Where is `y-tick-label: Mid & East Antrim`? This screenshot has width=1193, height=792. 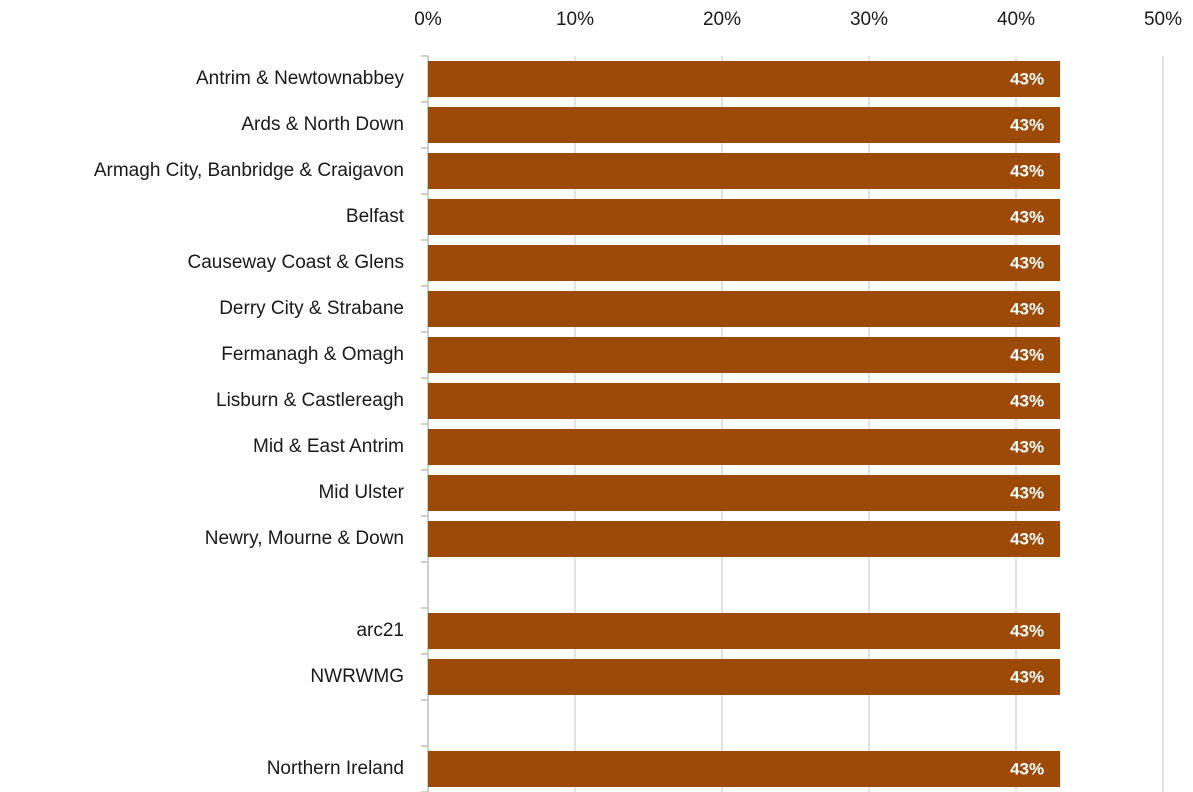 y-tick-label: Mid & East Antrim is located at coordinates (328, 446).